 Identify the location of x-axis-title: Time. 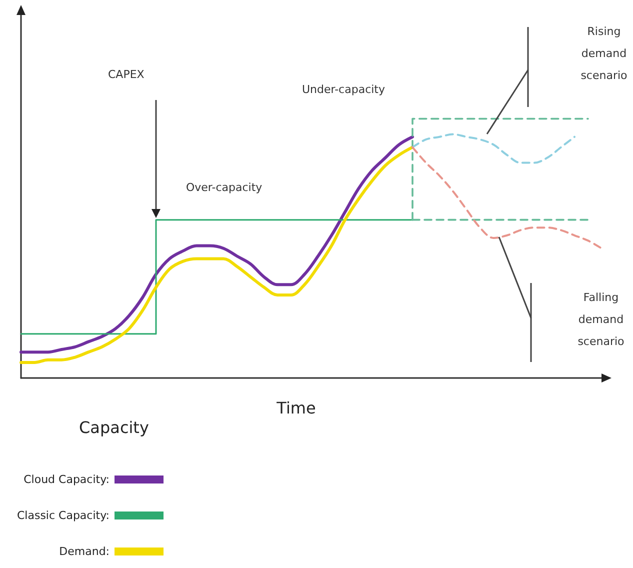
(296, 408).